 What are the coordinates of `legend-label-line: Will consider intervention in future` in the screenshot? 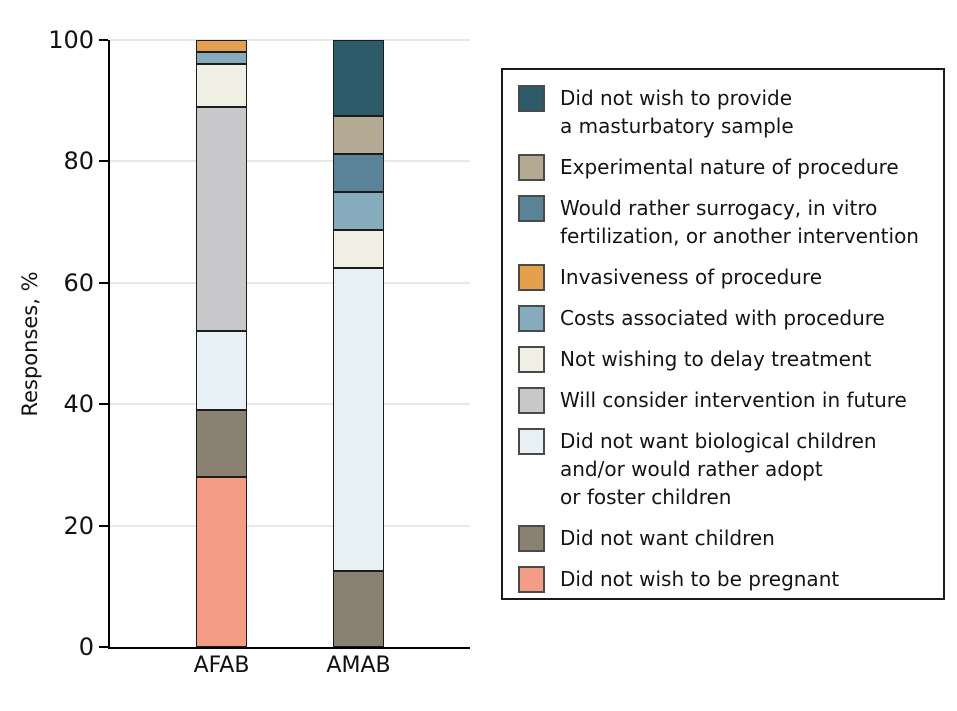 It's located at (733, 400).